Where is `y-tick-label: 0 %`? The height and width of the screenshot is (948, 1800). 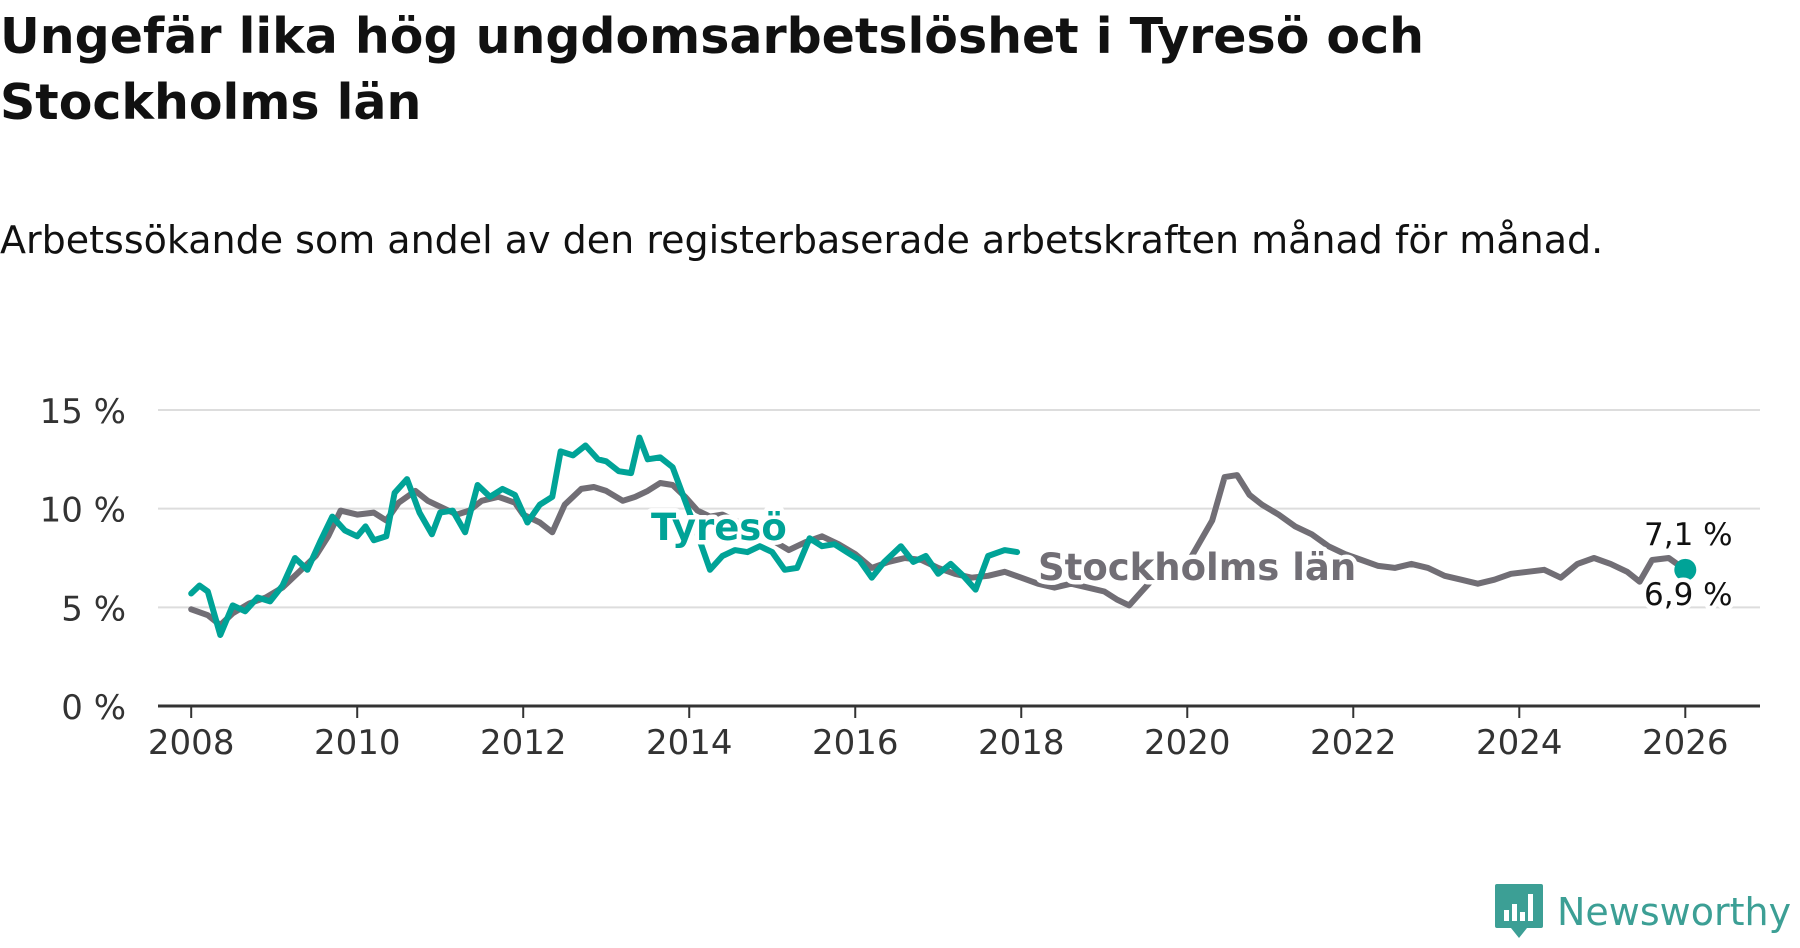
y-tick-label: 0 % is located at coordinates (93, 708).